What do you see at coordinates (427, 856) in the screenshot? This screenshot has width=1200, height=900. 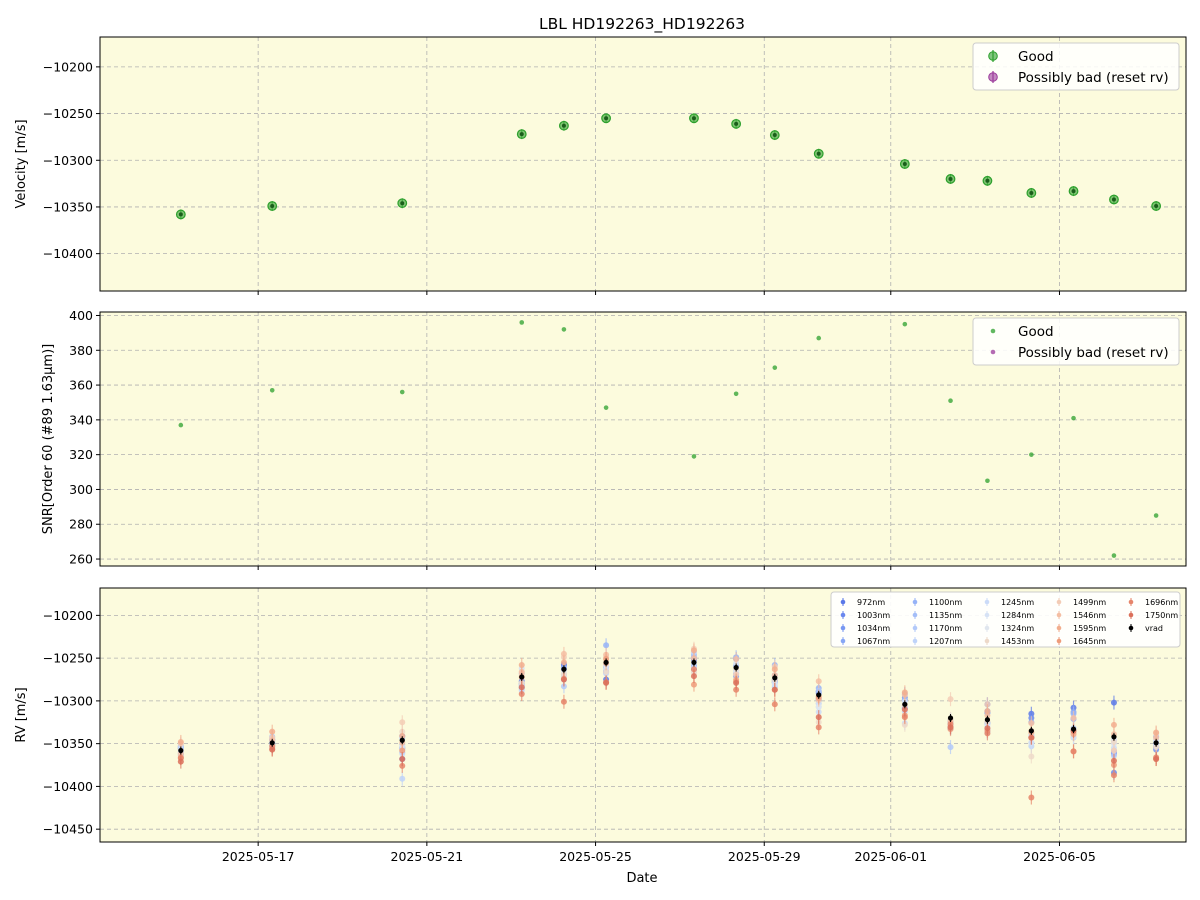 I see `x-tick-label: 2025-05-21` at bounding box center [427, 856].